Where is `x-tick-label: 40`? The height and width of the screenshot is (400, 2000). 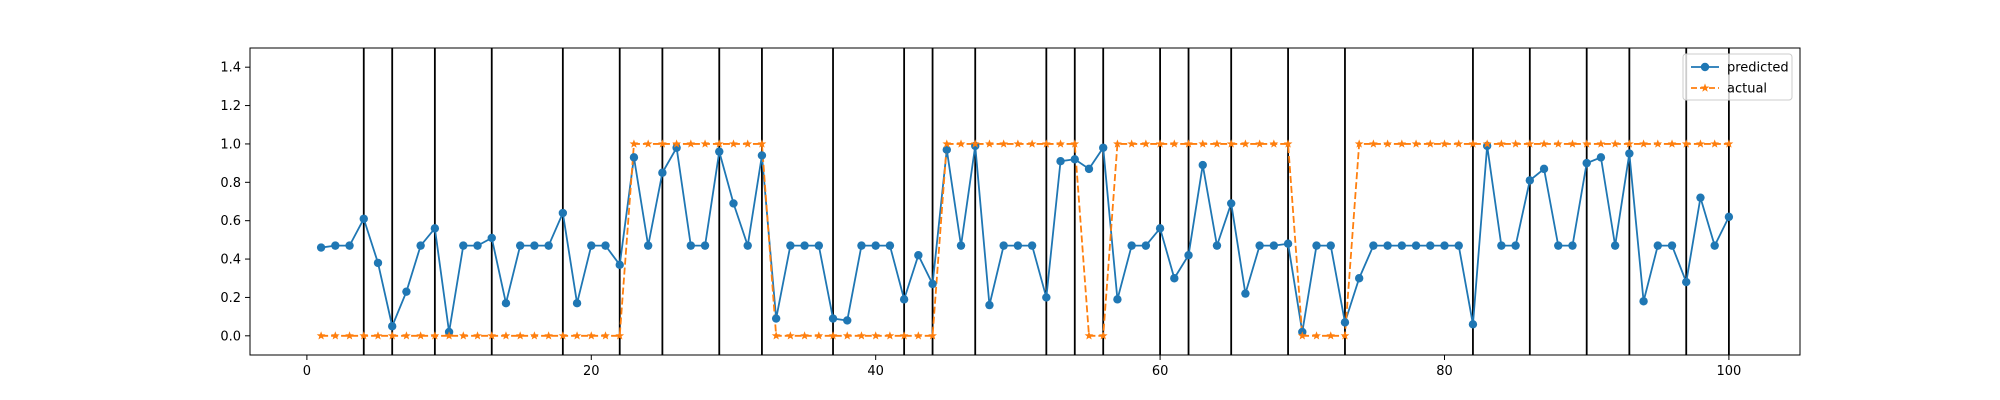 x-tick-label: 40 is located at coordinates (875, 371).